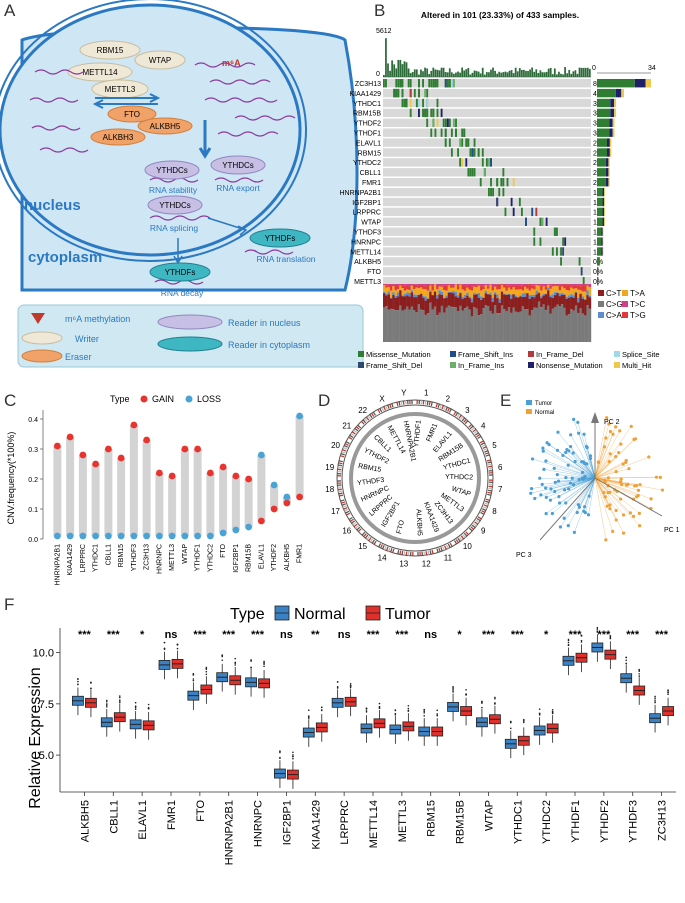  Describe the element at coordinates (110, 50) in the screenshot. I see `writer-rbm15` at that location.